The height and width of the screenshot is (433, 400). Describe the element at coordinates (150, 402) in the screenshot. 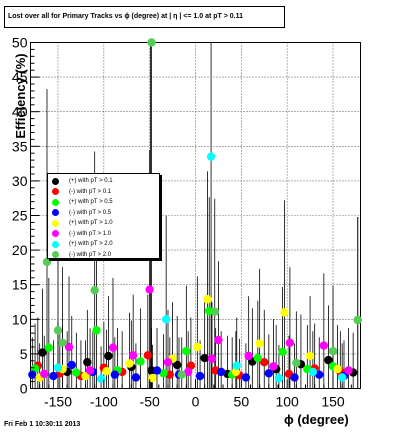

I see `x-tick-label: -50` at that location.